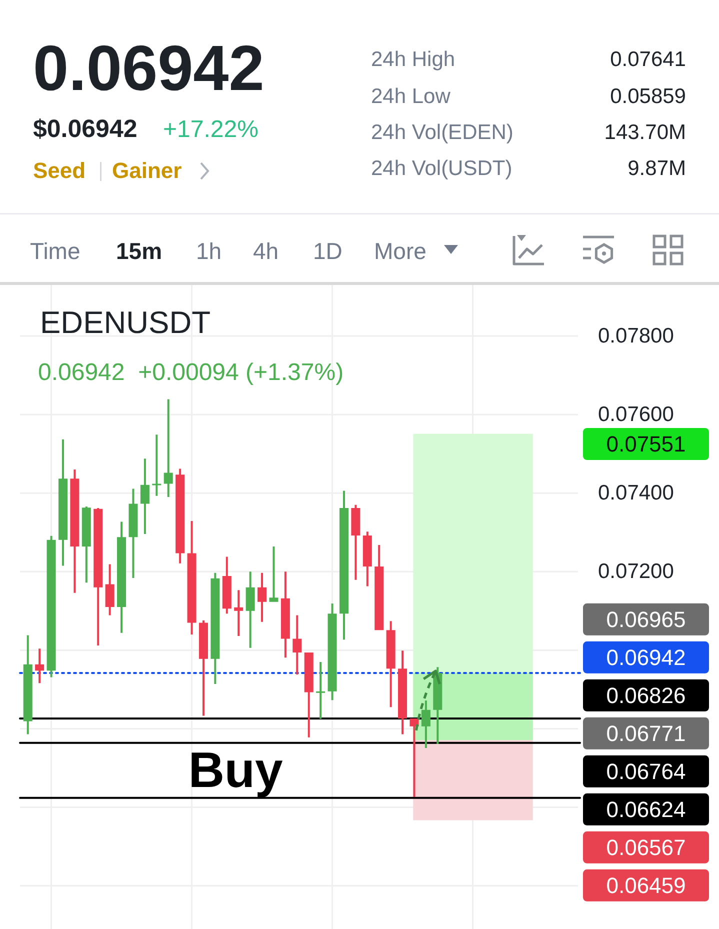 Image resolution: width=719 pixels, height=929 pixels. Describe the element at coordinates (125, 322) in the screenshot. I see `text: EDENUSDT` at that location.